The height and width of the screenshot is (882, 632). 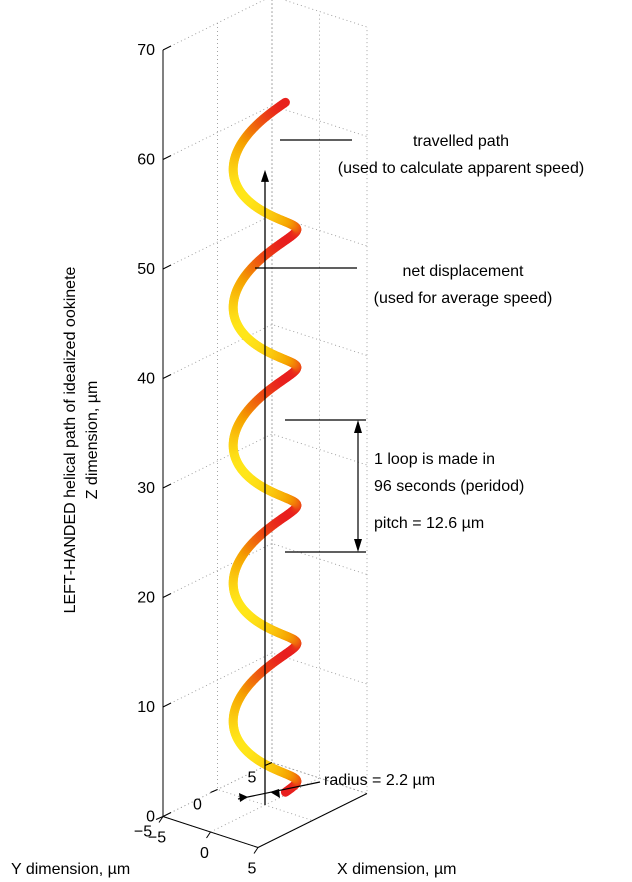 What do you see at coordinates (146, 598) in the screenshot?
I see `z-tick-label: 20` at bounding box center [146, 598].